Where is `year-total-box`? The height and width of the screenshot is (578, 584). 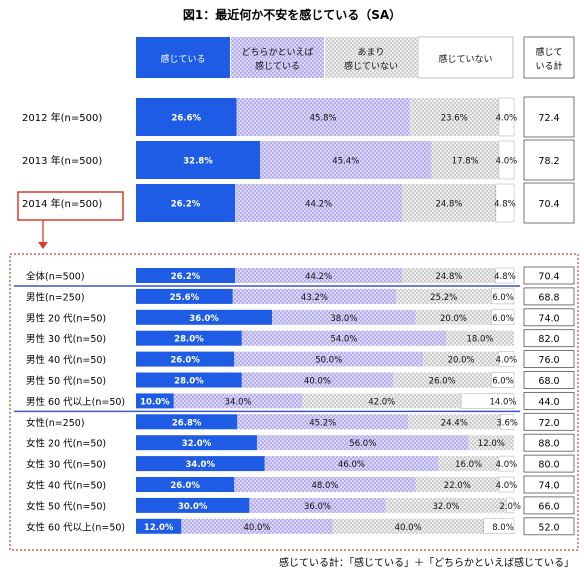
year-total-box is located at coordinates (549, 203).